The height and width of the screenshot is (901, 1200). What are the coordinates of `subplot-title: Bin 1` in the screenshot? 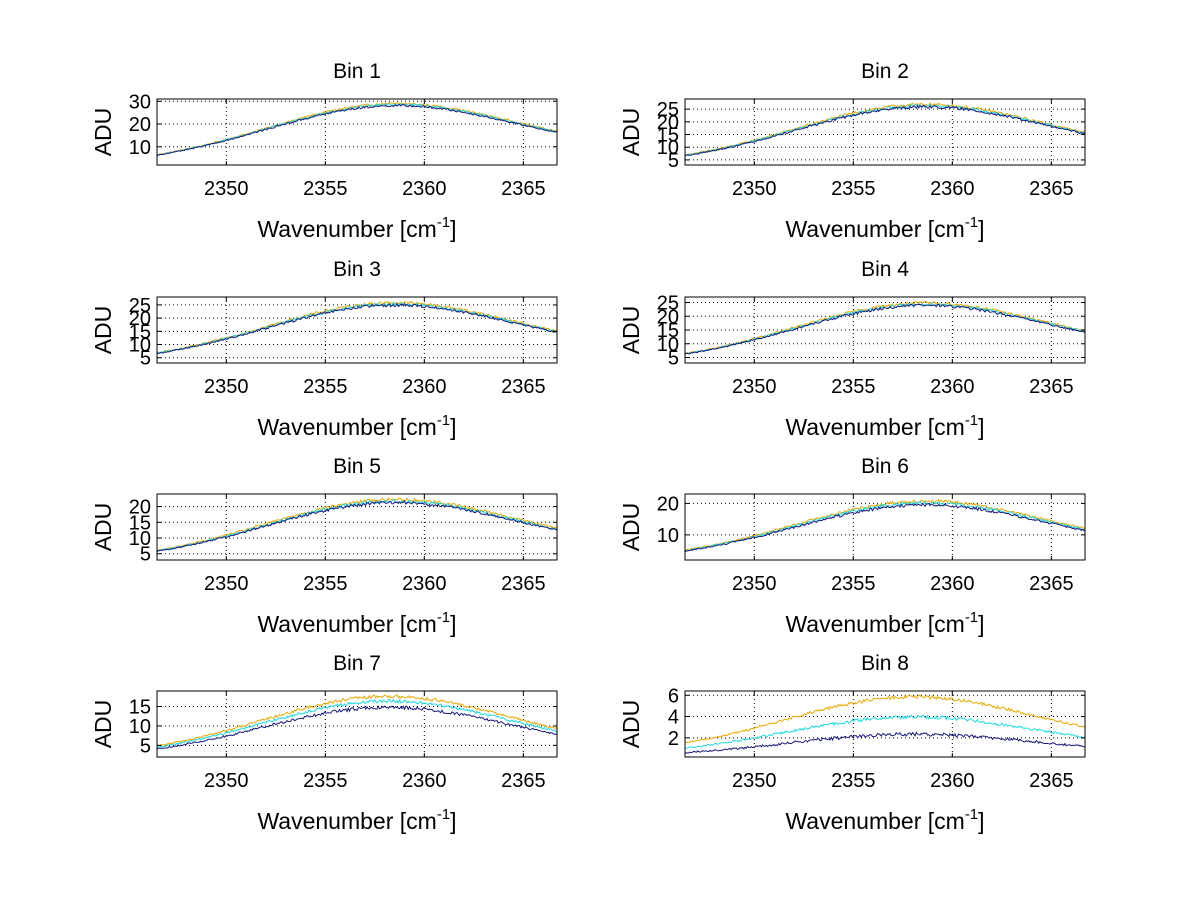 It's located at (357, 71).